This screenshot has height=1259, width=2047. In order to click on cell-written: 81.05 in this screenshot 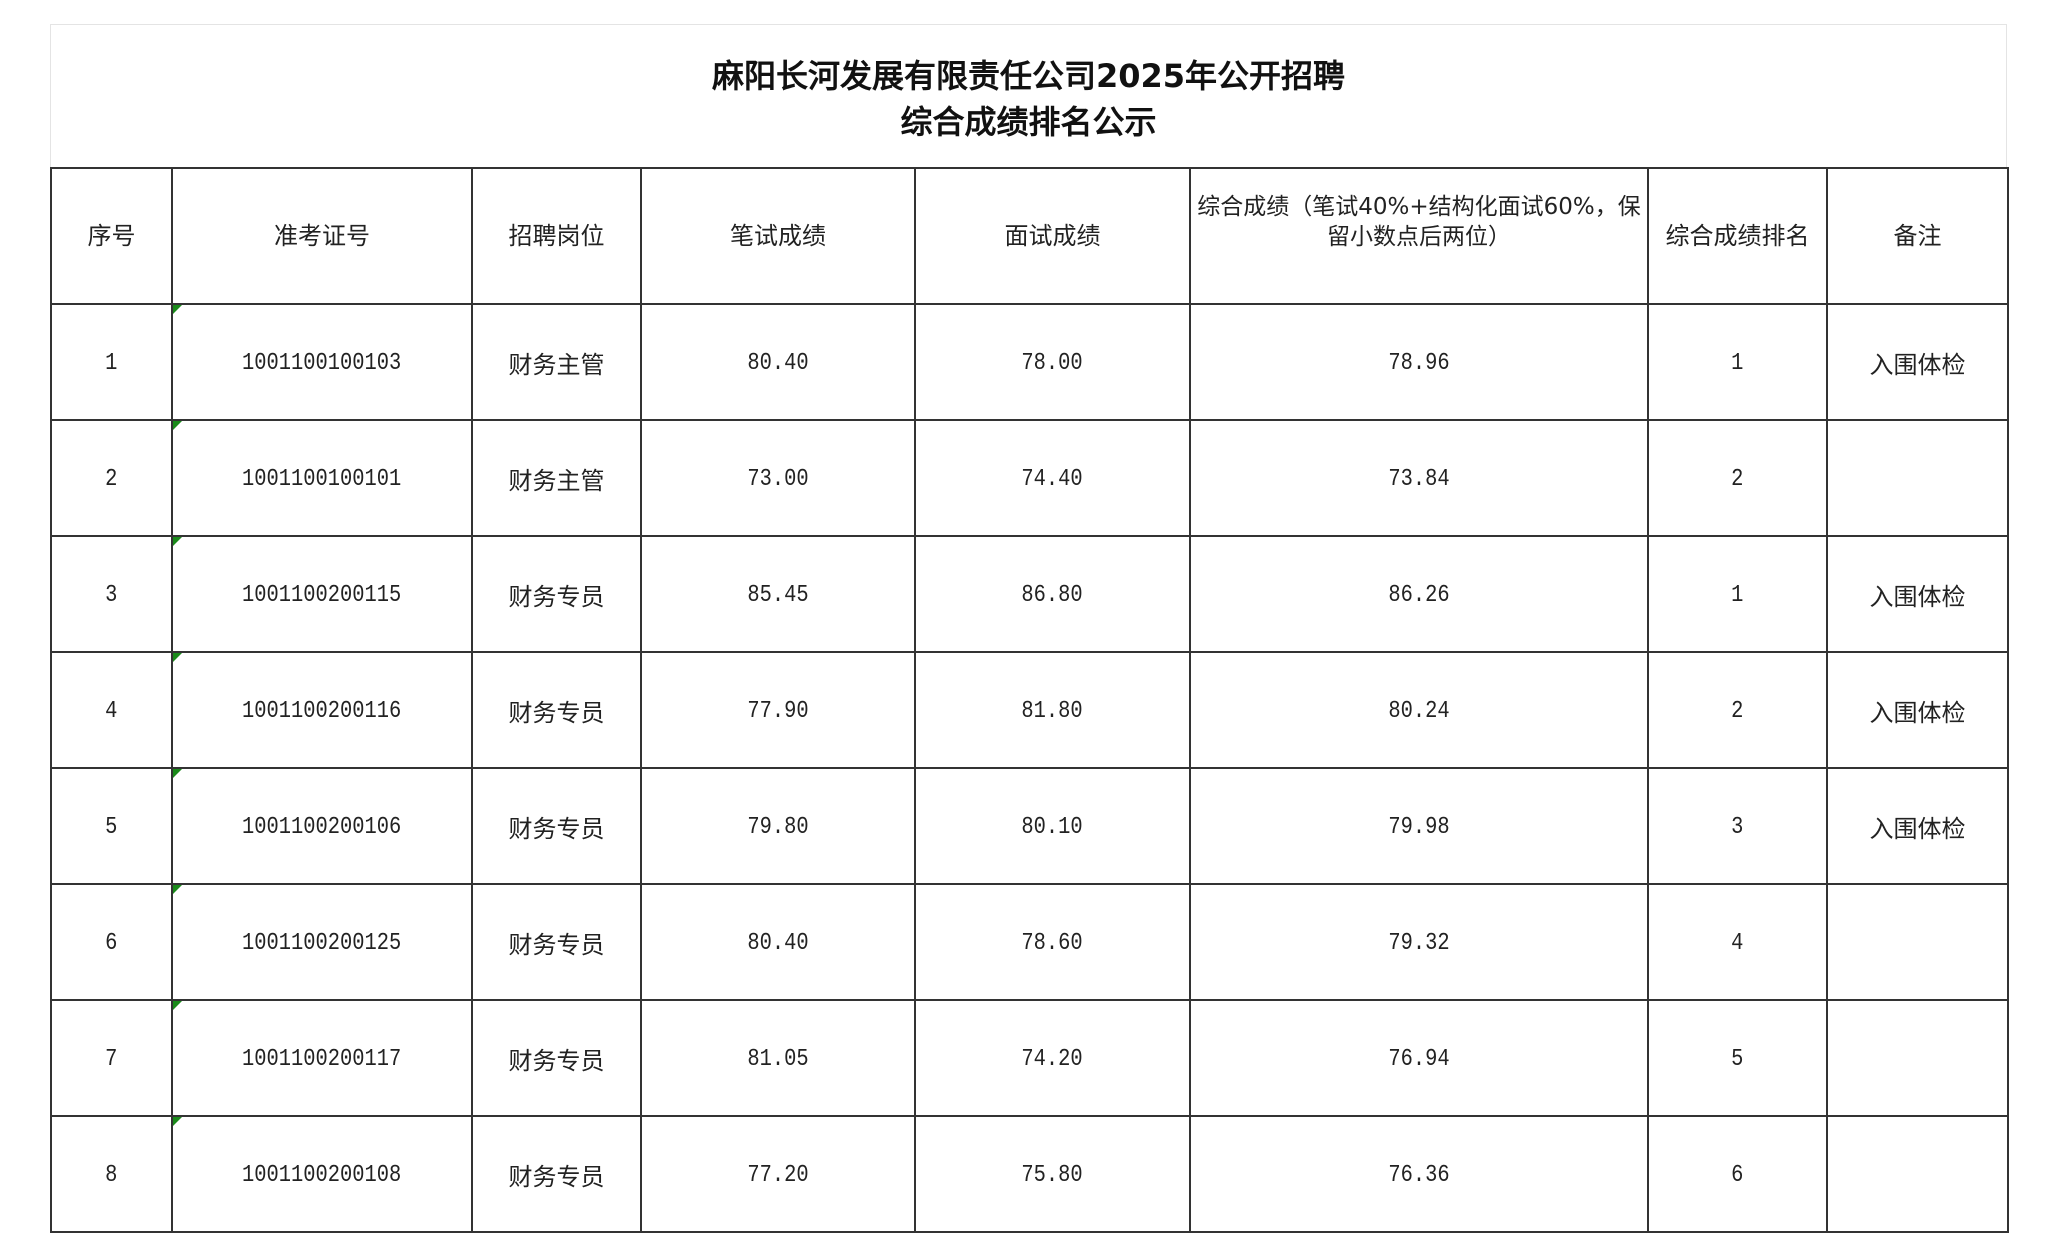, I will do `click(778, 1058)`.